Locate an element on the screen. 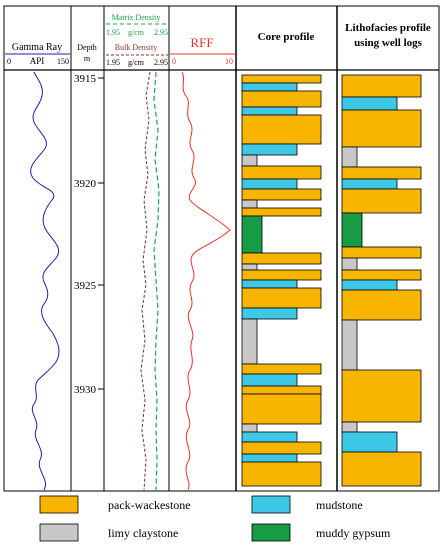 Image resolution: width=443 pixels, height=550 pixels. core-profile-title: Core profile is located at coordinates (286, 37).